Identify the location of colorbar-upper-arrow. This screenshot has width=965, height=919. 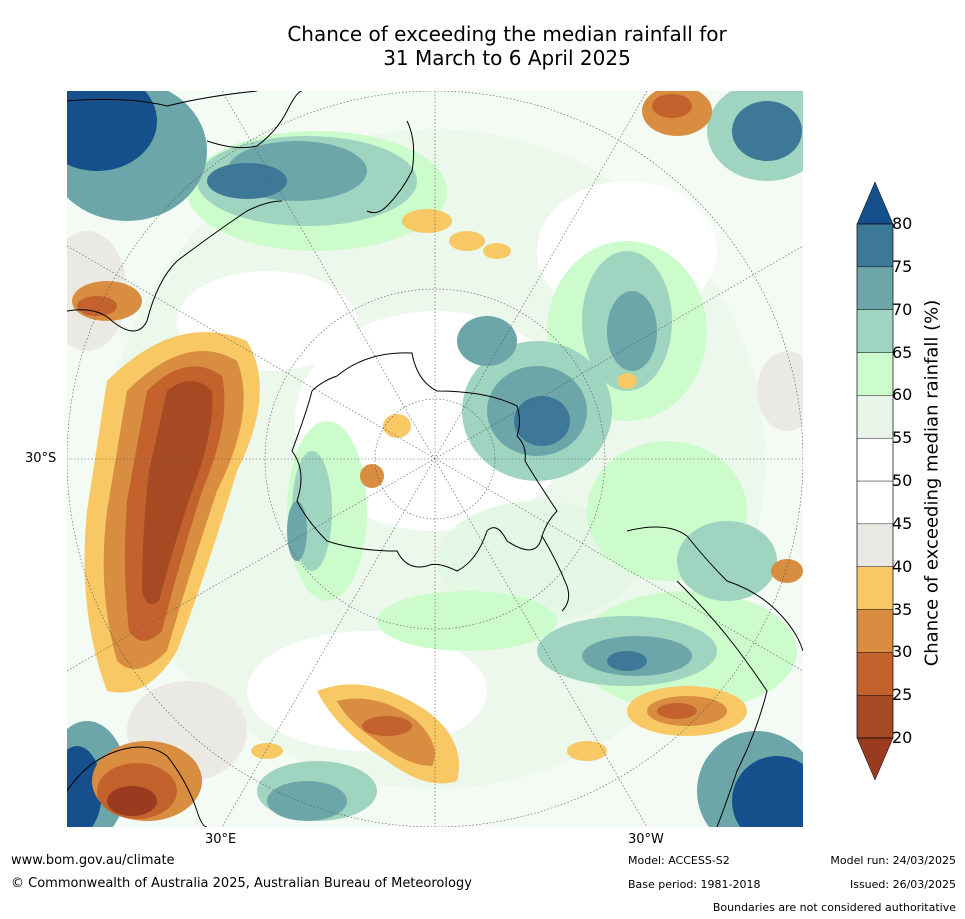
(875, 203).